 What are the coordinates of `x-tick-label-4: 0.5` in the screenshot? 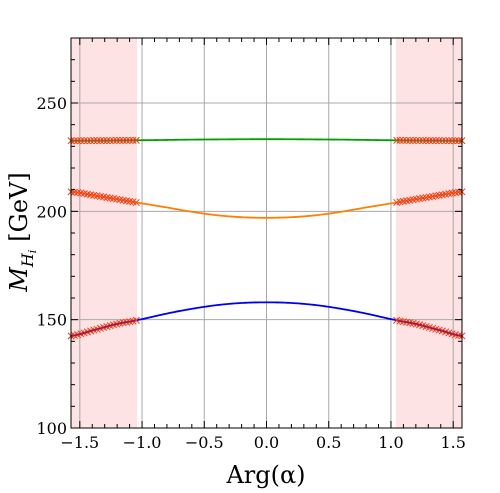 It's located at (328, 442).